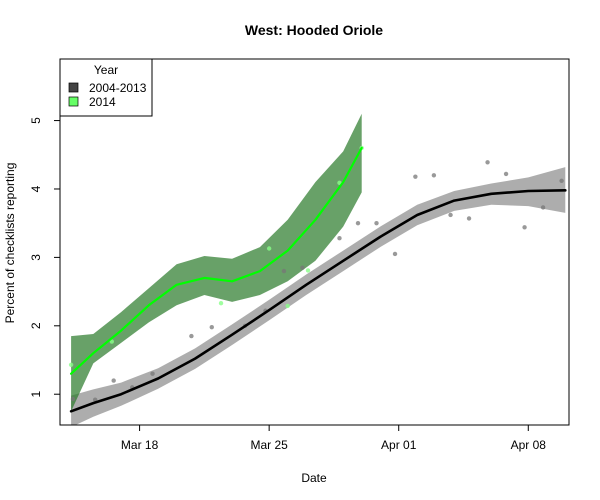  What do you see at coordinates (399, 445) in the screenshot?
I see `x-tick-label: Apr 01` at bounding box center [399, 445].